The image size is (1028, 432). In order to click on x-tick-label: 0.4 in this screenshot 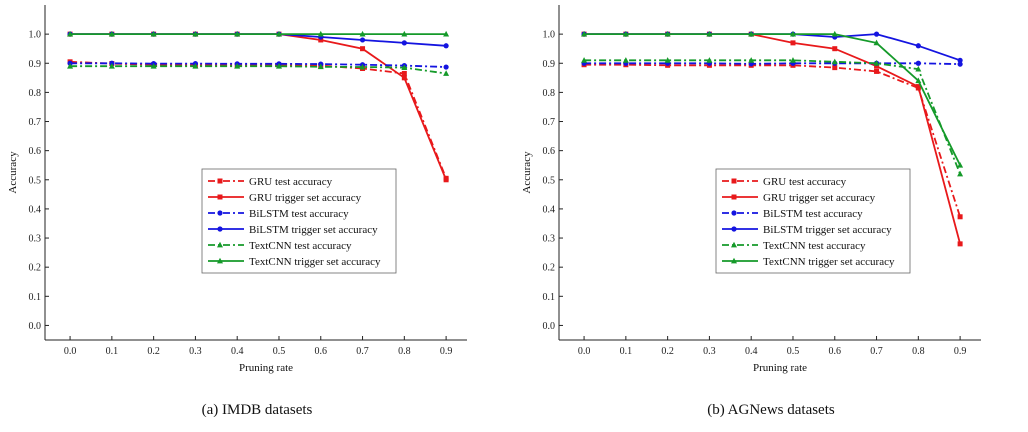, I will do `click(751, 351)`.